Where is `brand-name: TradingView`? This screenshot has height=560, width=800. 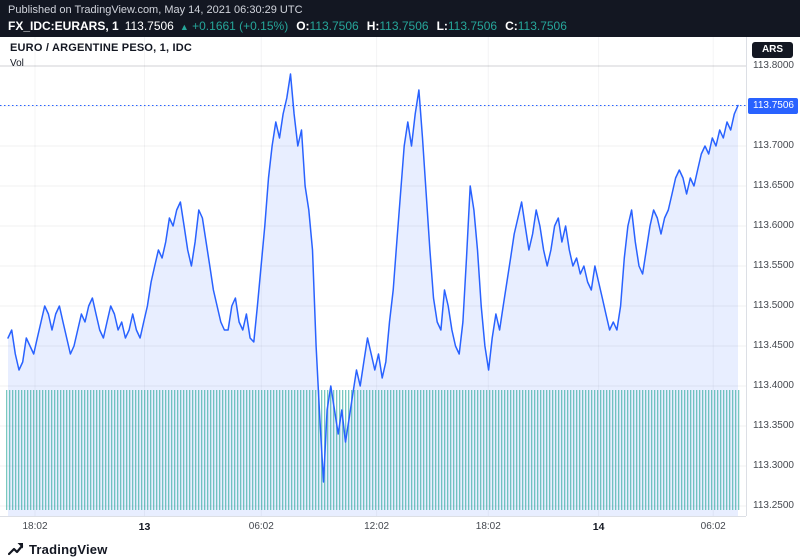
brand-name: TradingView is located at coordinates (68, 549).